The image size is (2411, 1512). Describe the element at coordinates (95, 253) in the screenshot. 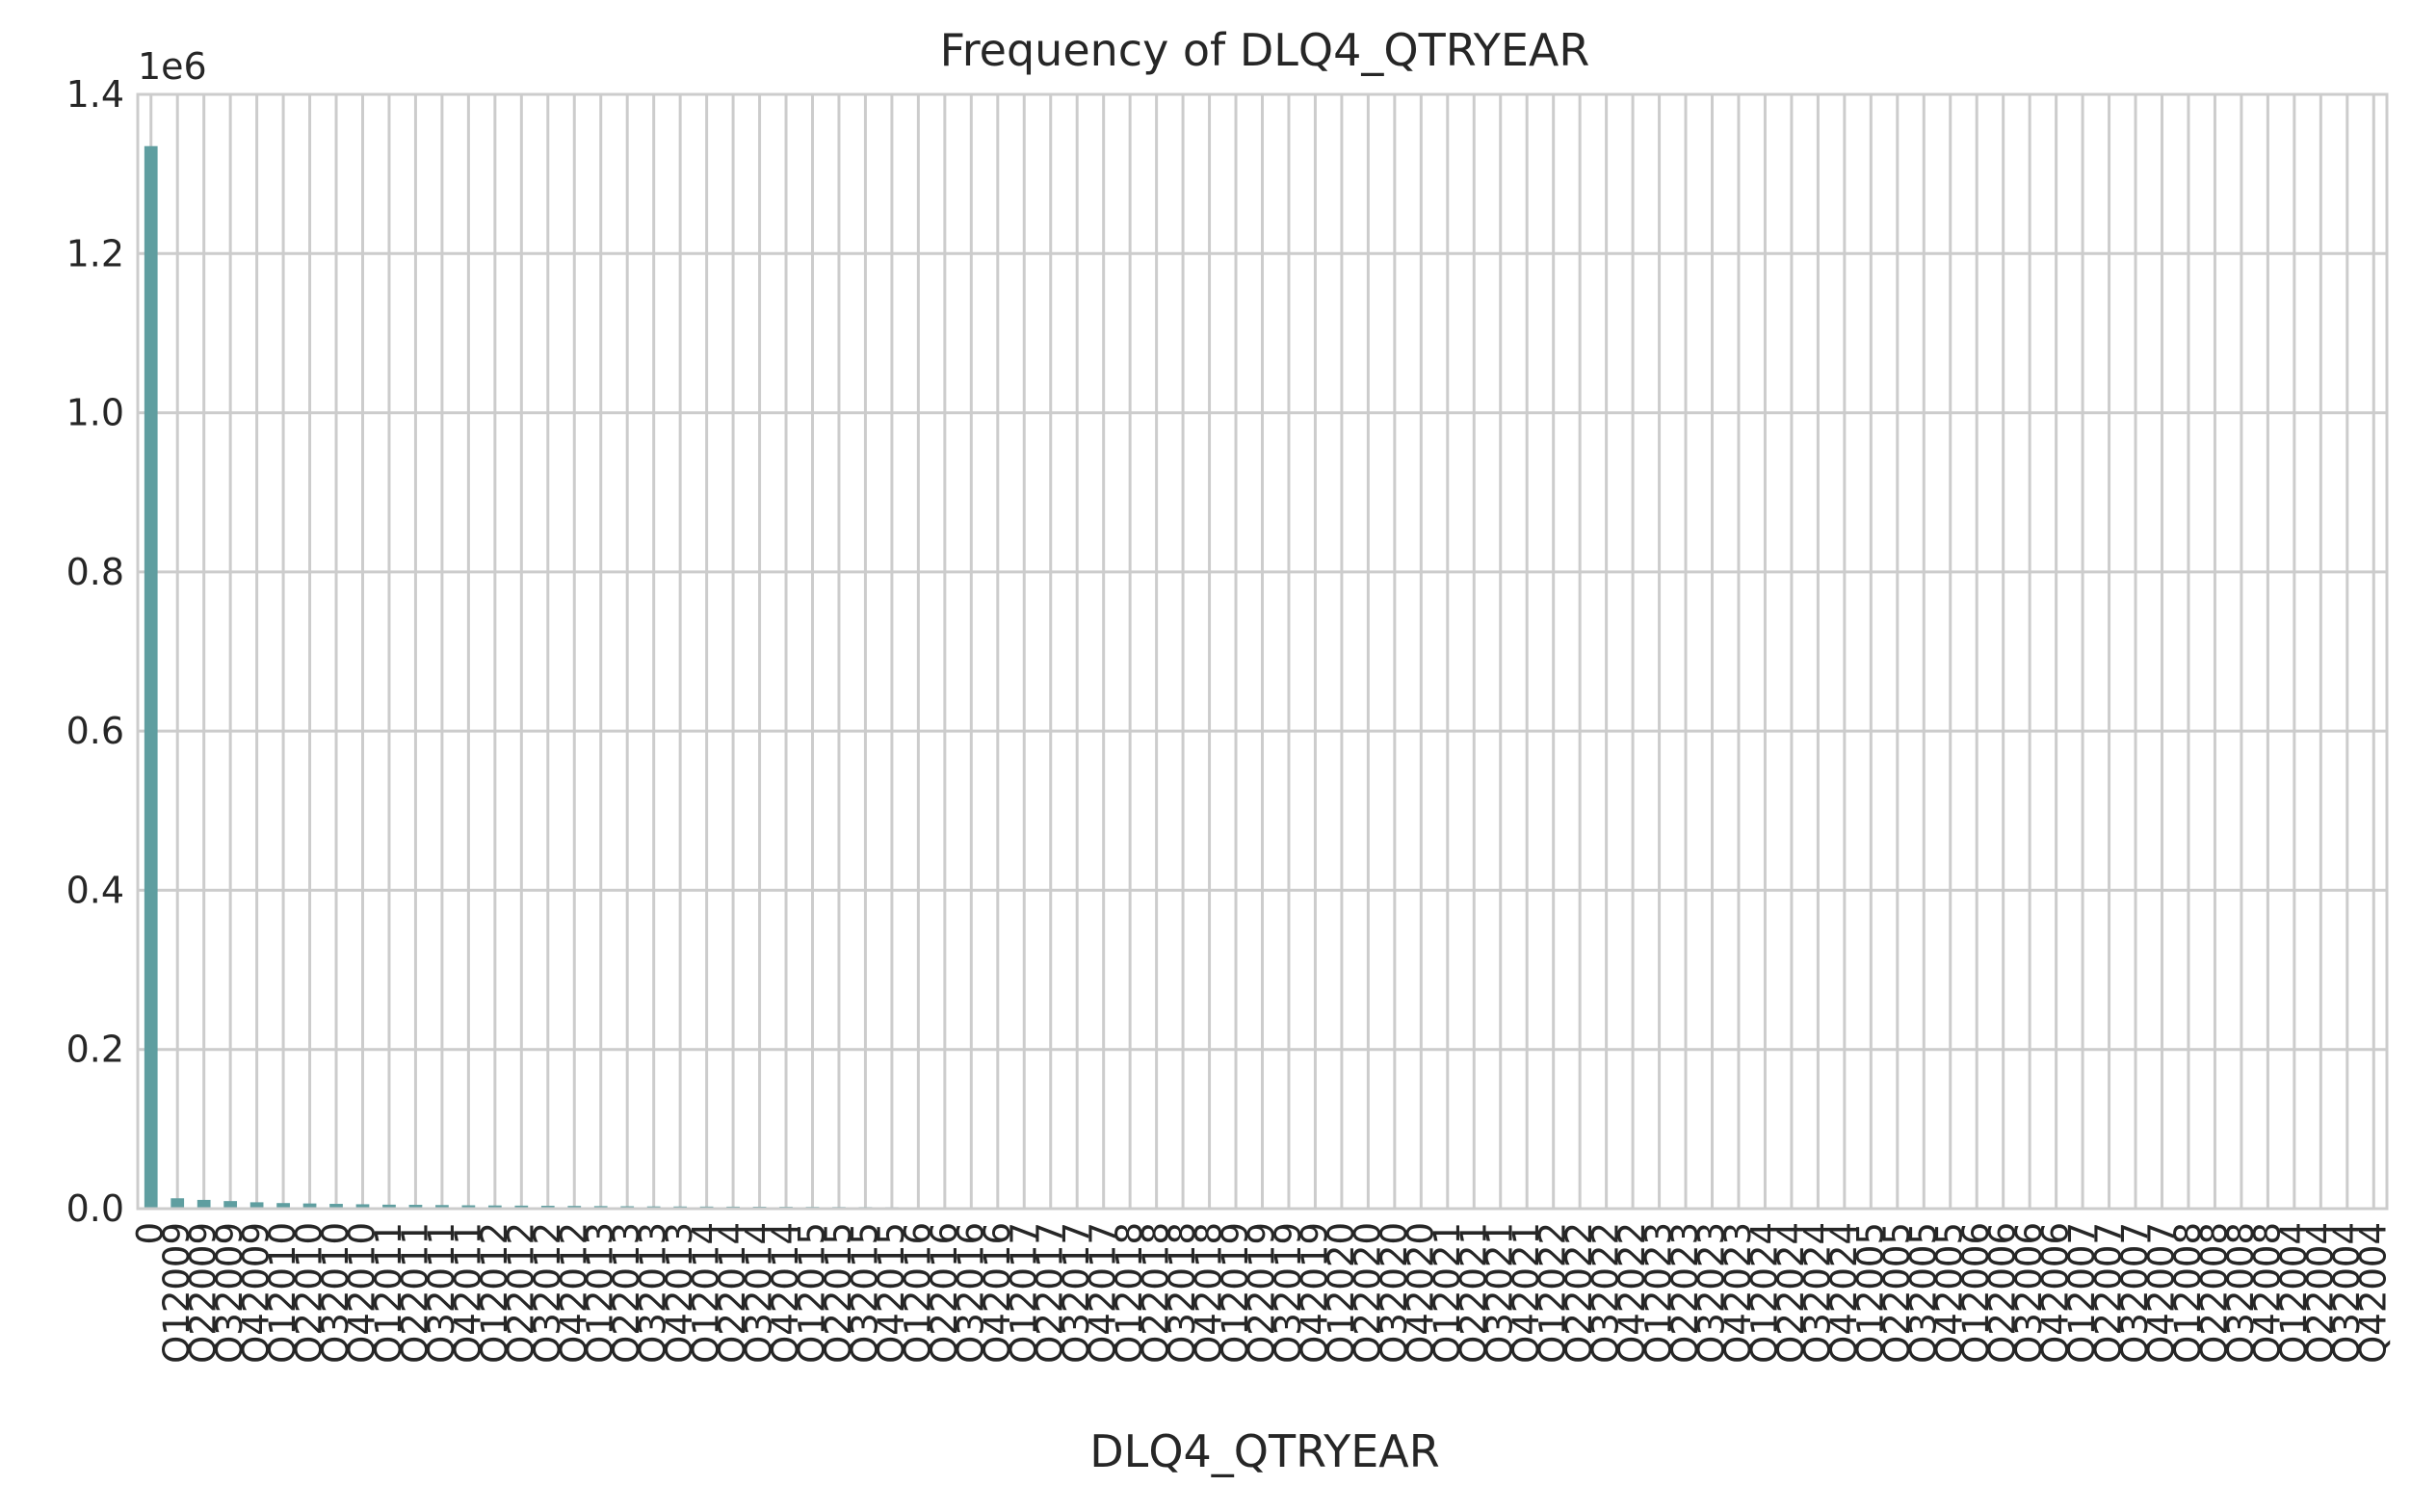

I see `y-tick-label: 1.2` at that location.